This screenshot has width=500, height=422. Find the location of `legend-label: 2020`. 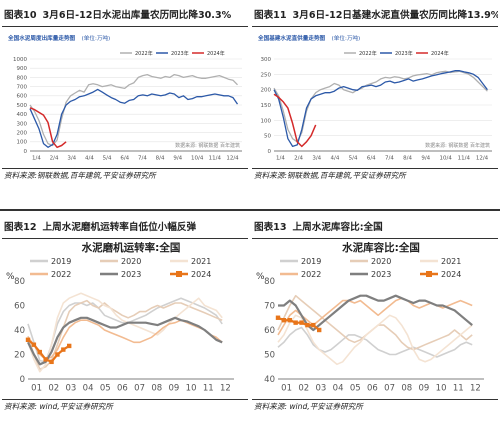

legend-label: 2020 is located at coordinates (381, 261).